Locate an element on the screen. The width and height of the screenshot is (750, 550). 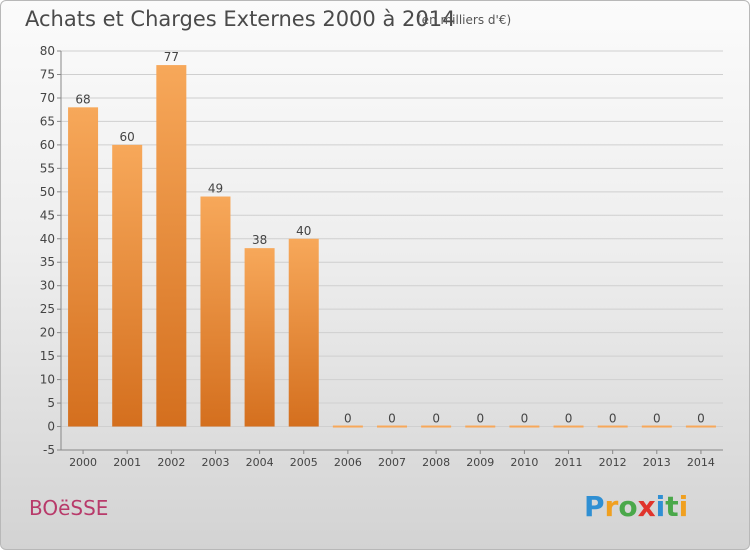
logo-letter: P is located at coordinates (594, 506).